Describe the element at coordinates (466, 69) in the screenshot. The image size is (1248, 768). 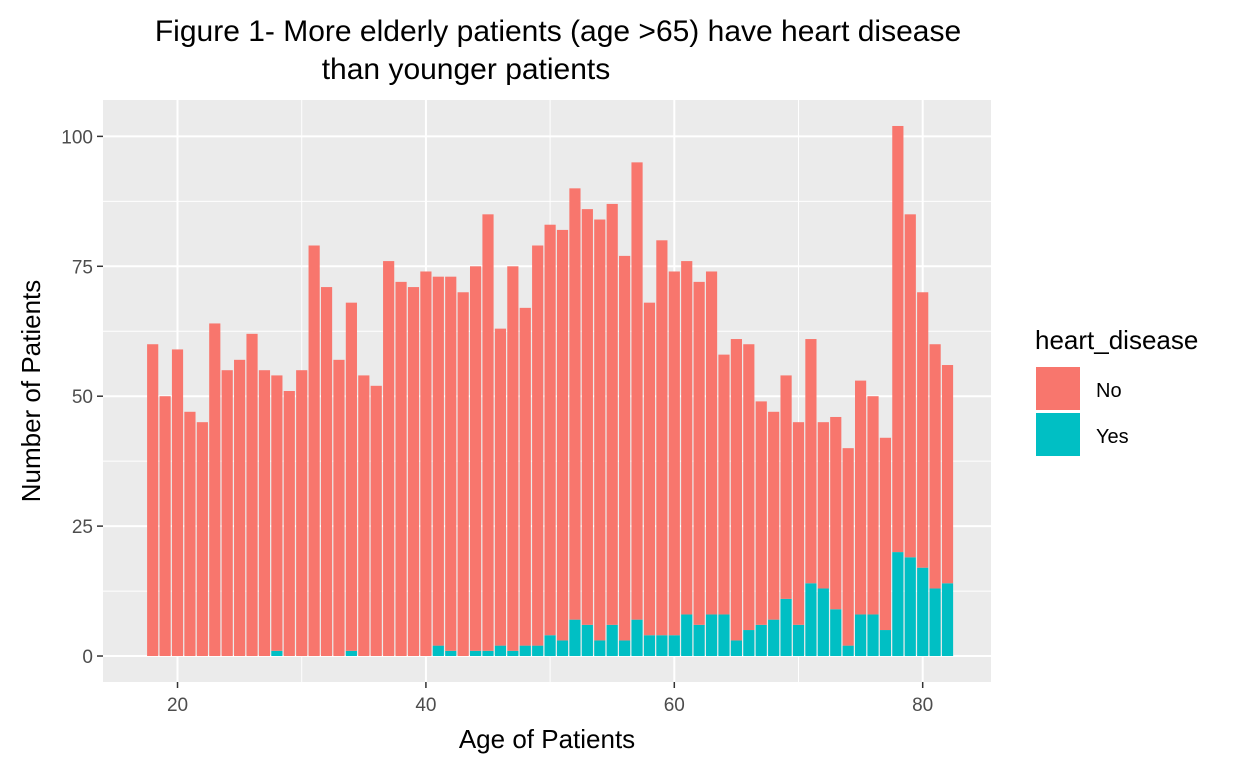
I see `chart-title-line-2: than younger patients` at that location.